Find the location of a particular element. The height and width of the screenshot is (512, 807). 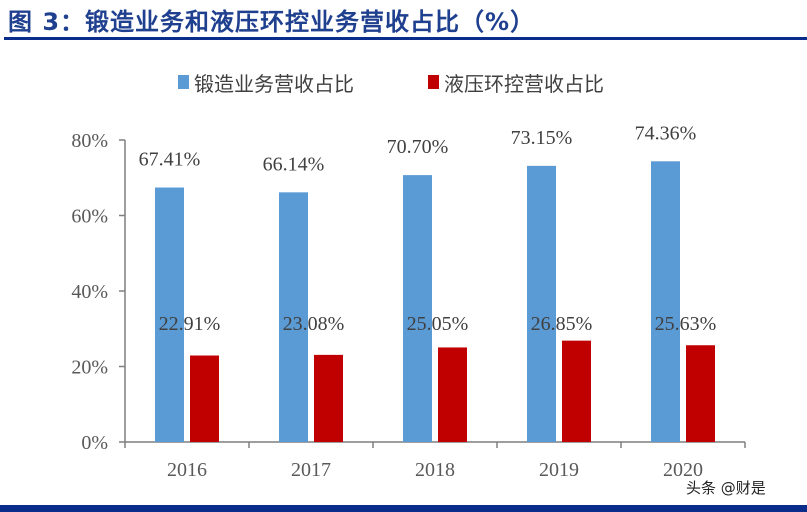

y-tick-label: 80% is located at coordinates (89, 141).